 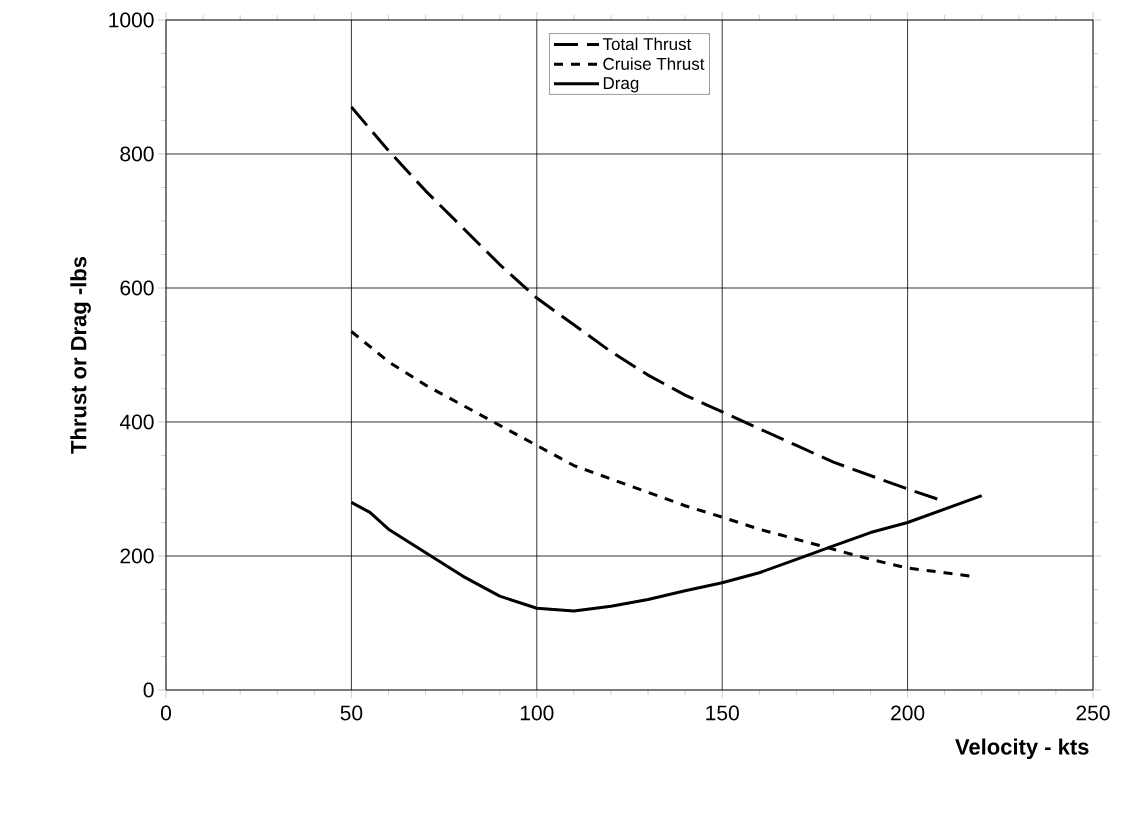 I want to click on y-tick-label: 400, so click(x=136, y=422).